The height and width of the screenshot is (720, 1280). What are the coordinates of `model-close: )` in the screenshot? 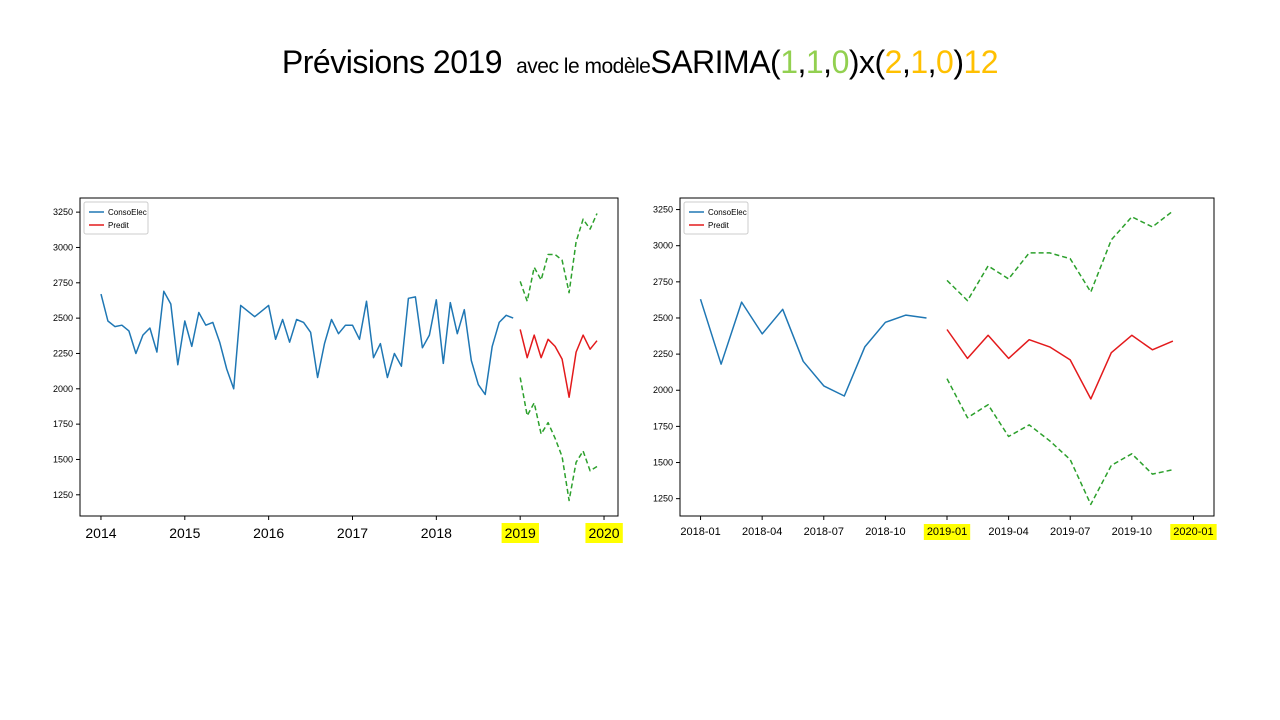 It's located at (958, 62).